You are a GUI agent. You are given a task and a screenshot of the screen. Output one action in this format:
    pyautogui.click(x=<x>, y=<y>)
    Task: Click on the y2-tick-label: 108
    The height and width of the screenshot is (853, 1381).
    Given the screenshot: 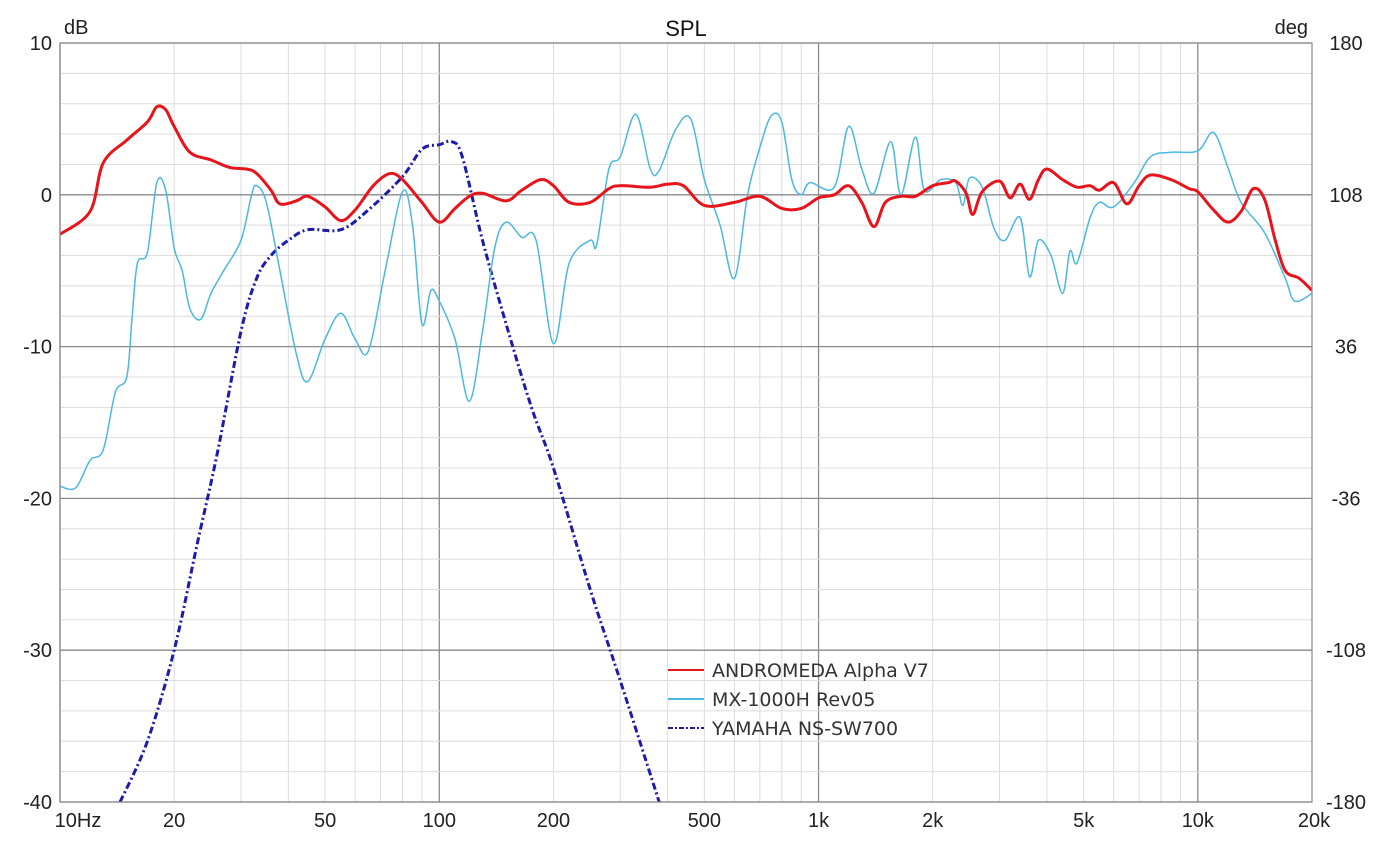 What is the action you would take?
    pyautogui.click(x=1345, y=196)
    